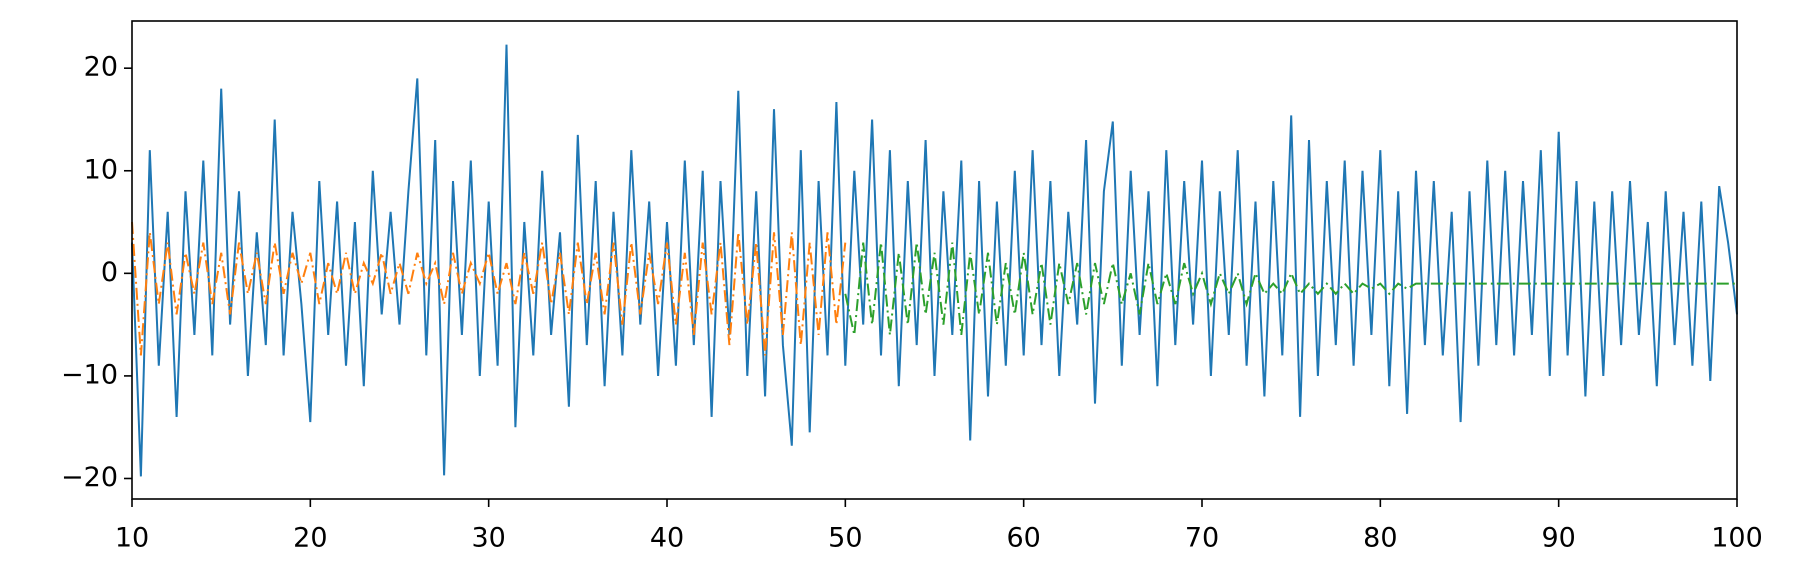 Image resolution: width=1800 pixels, height=582 pixels. I want to click on y-tick-label: 10, so click(101, 169).